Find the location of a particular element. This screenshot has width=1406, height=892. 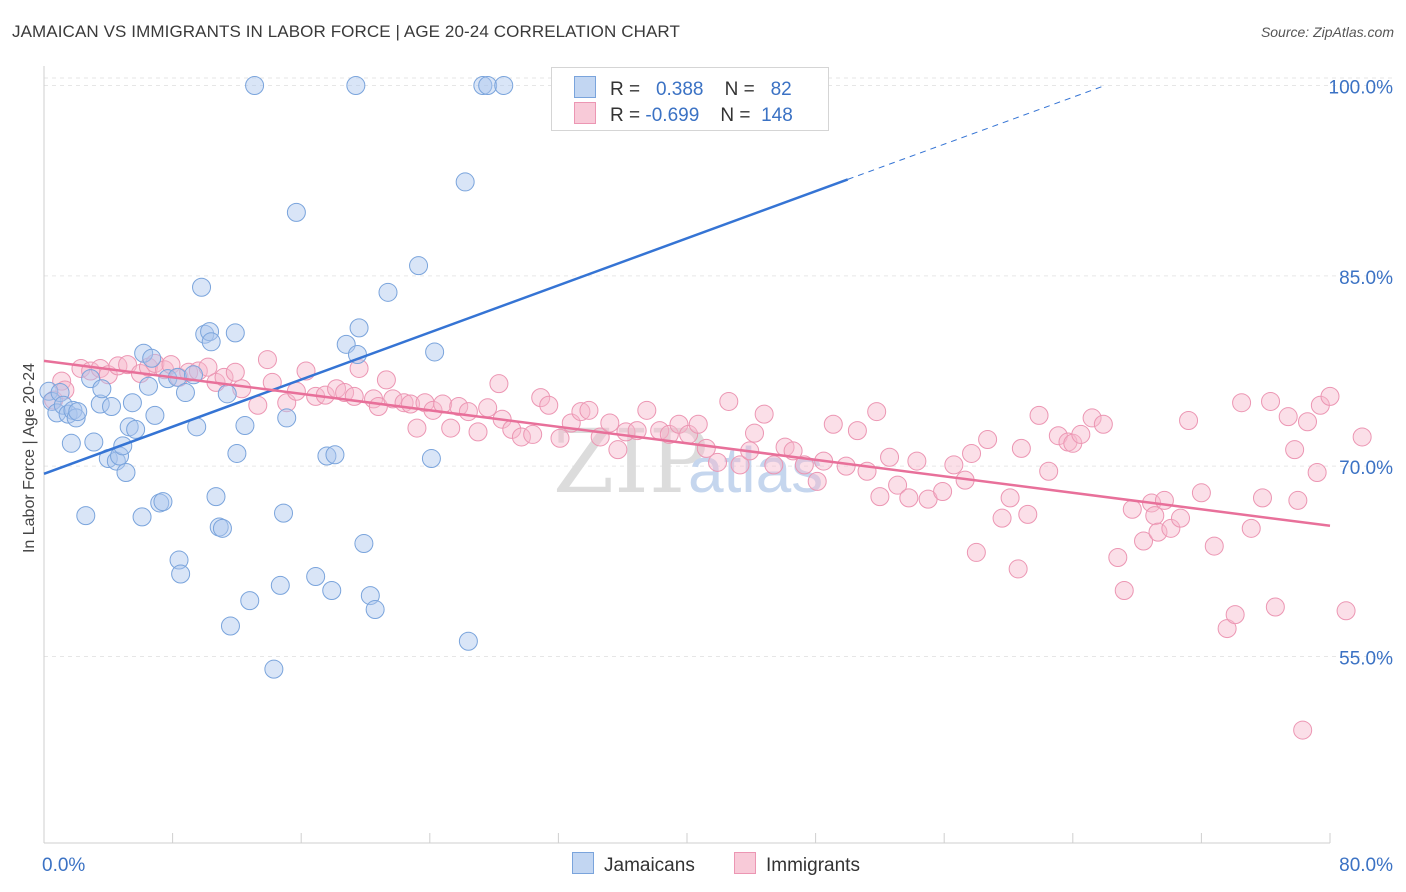

y-tick-label: 100.0% is located at coordinates (1361, 87).